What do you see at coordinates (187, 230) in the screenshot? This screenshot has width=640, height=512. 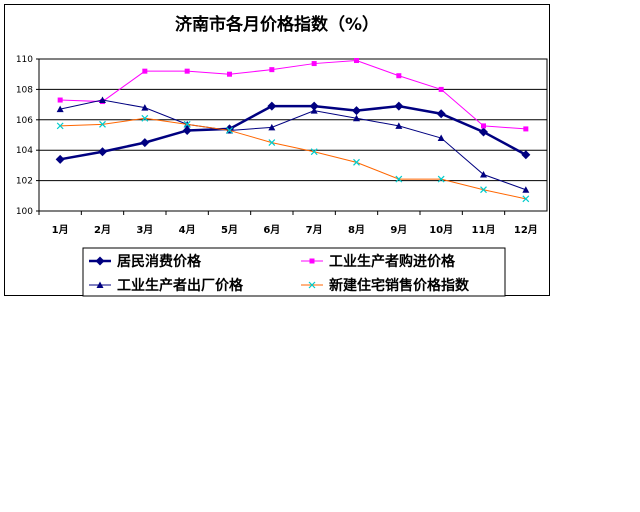 I see `x-tick-label: 4月` at bounding box center [187, 230].